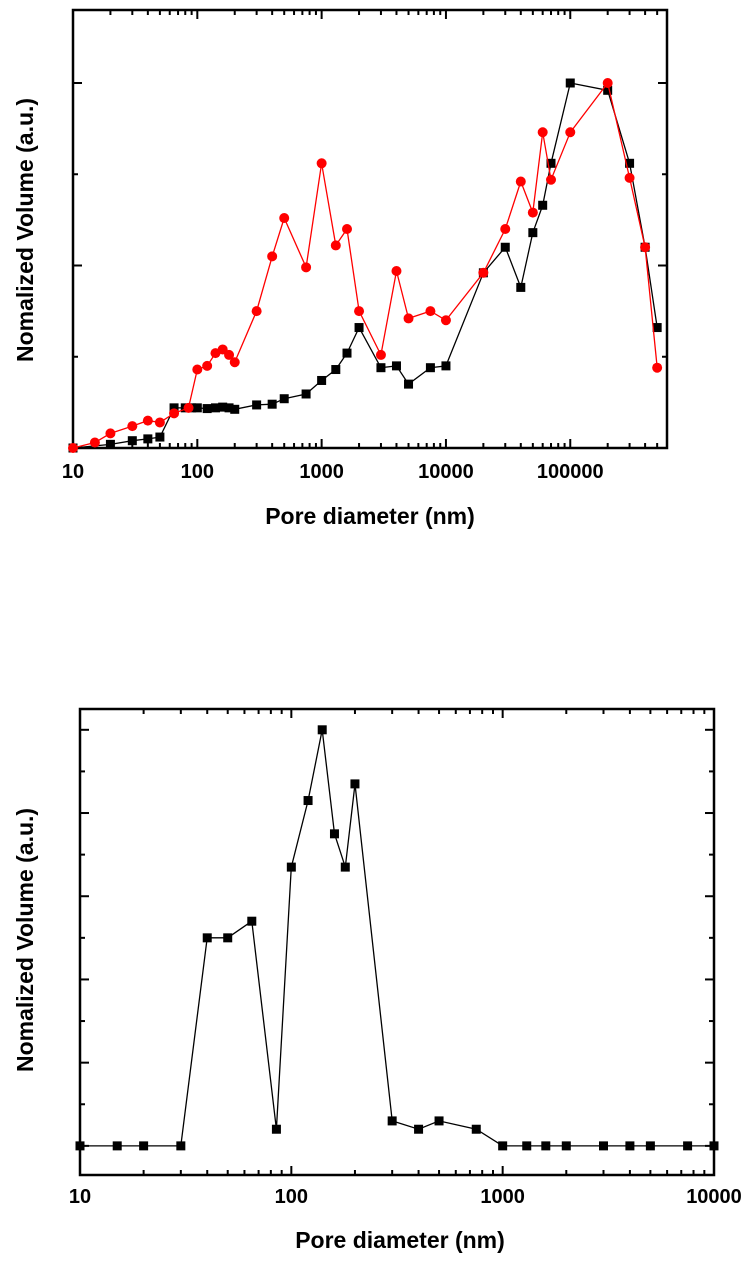 The width and height of the screenshot is (753, 1264). I want to click on chart-2-x-tick-label: 100, so click(291, 1197).